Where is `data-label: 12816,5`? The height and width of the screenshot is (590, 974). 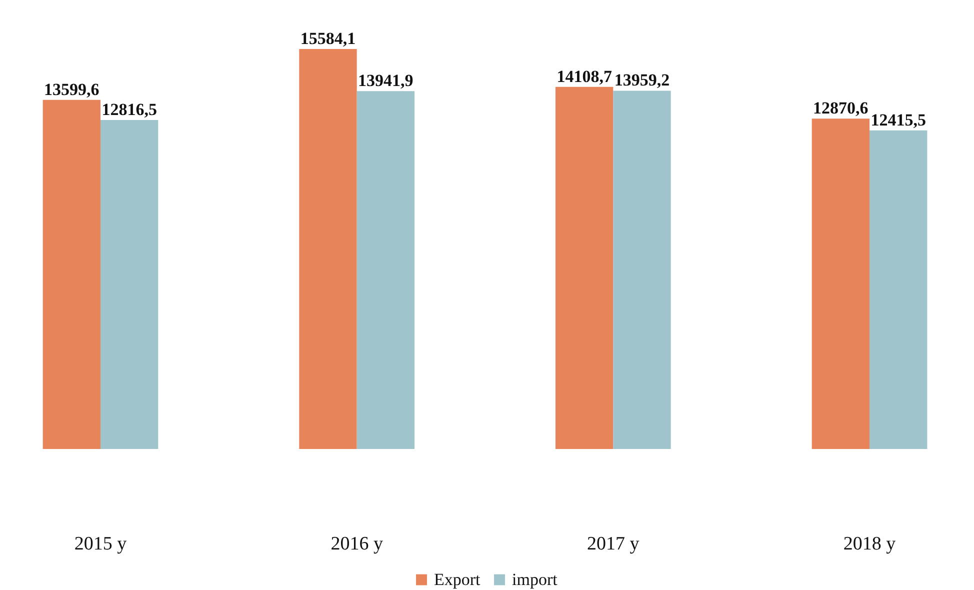
data-label: 12816,5 is located at coordinates (129, 110).